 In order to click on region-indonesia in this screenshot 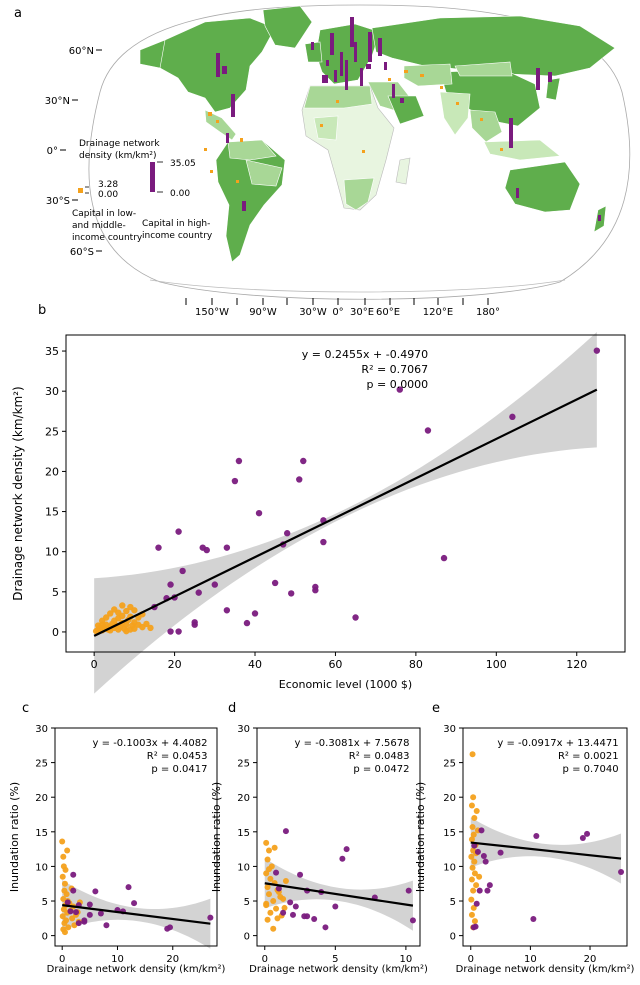, I will do `click(522, 150)`.